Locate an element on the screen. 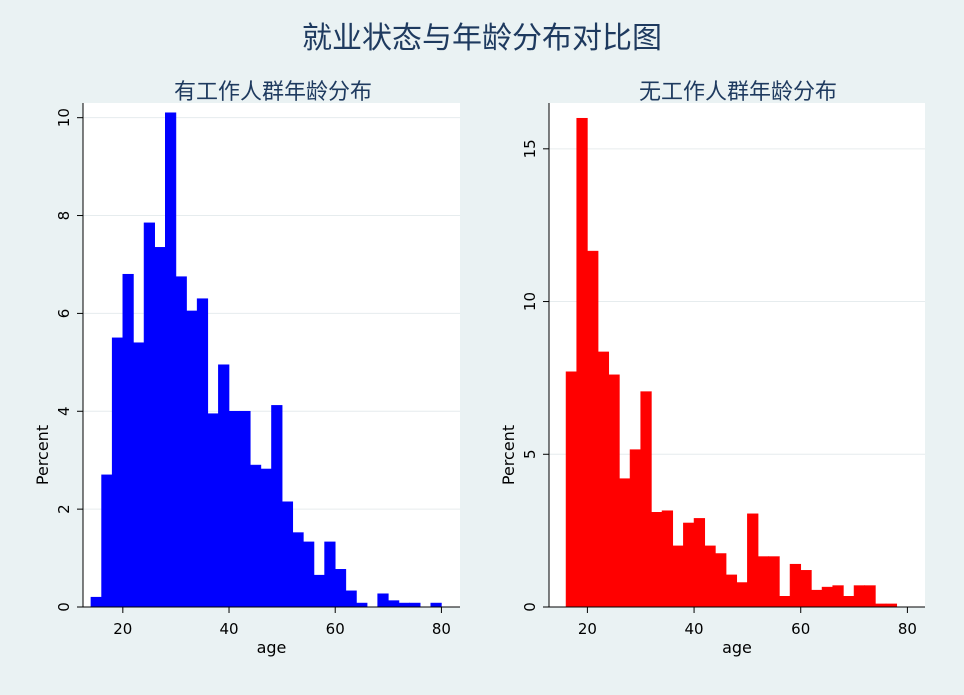 Image resolution: width=964 pixels, height=695 pixels. panel-title: 无工作人群年龄分布 is located at coordinates (738, 92).